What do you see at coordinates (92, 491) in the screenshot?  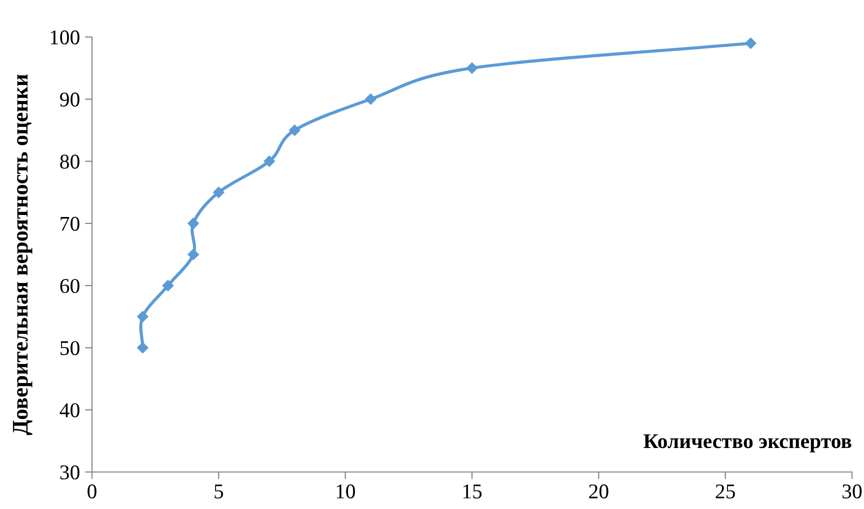 I see `x-tick-label: 0` at bounding box center [92, 491].